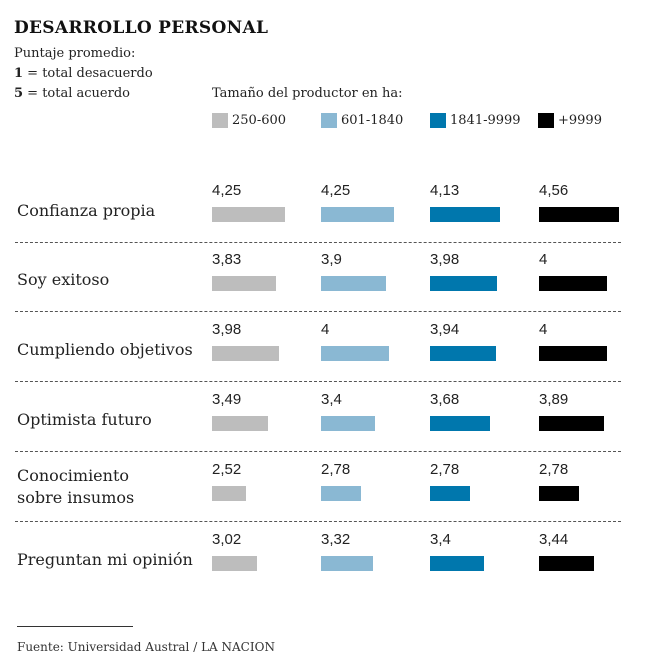  What do you see at coordinates (554, 539) in the screenshot?
I see `data-label: 3,44` at bounding box center [554, 539].